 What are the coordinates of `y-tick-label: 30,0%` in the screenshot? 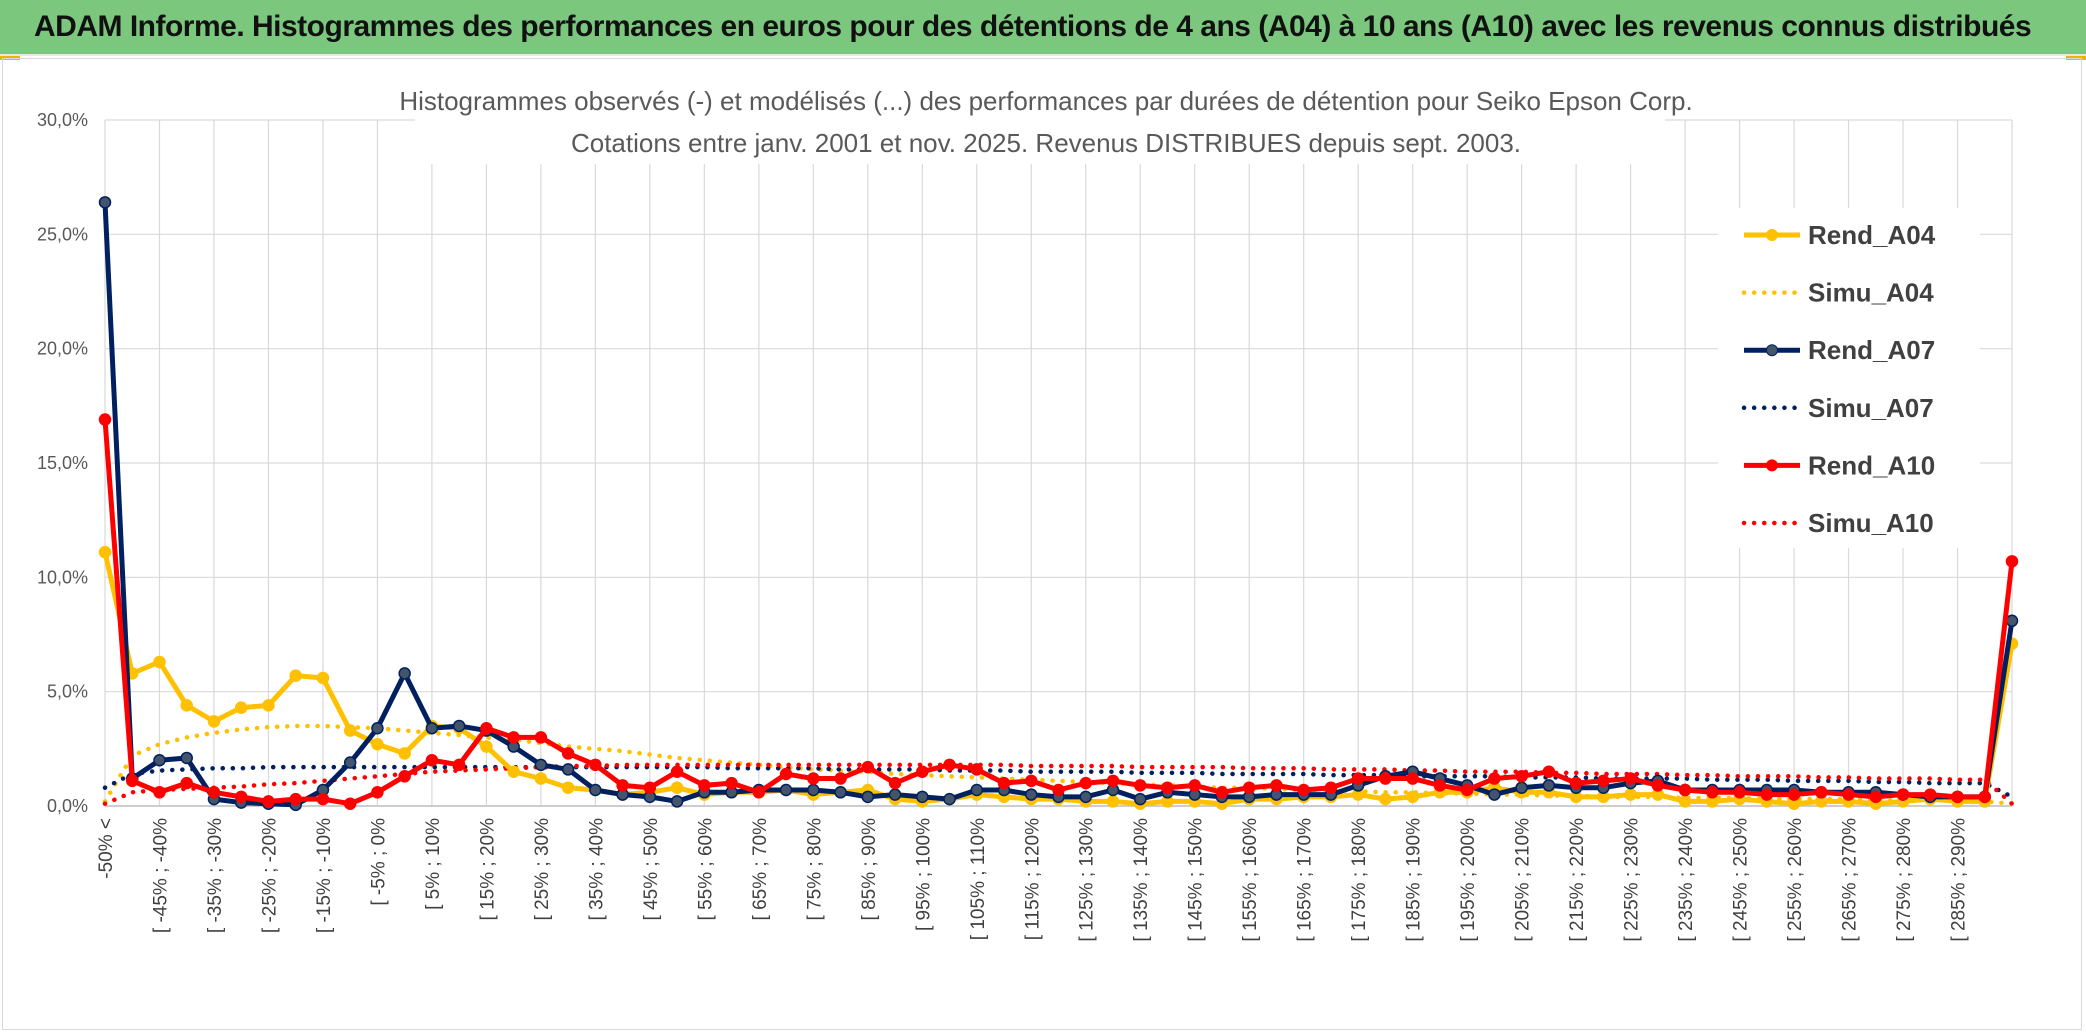 It's located at (62, 120).